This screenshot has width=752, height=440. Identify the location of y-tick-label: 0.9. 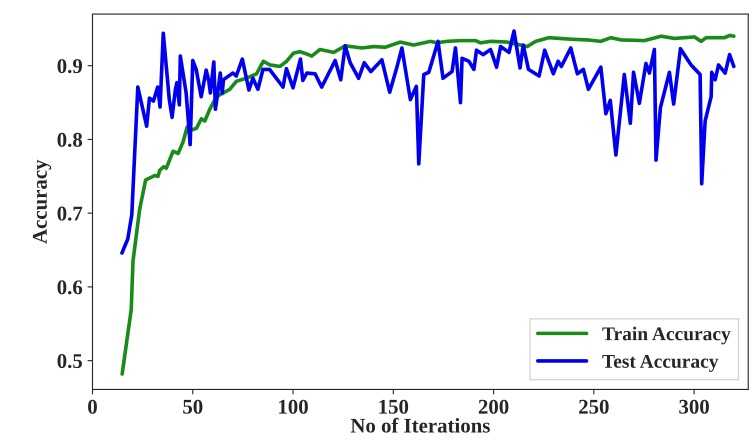
(70, 66).